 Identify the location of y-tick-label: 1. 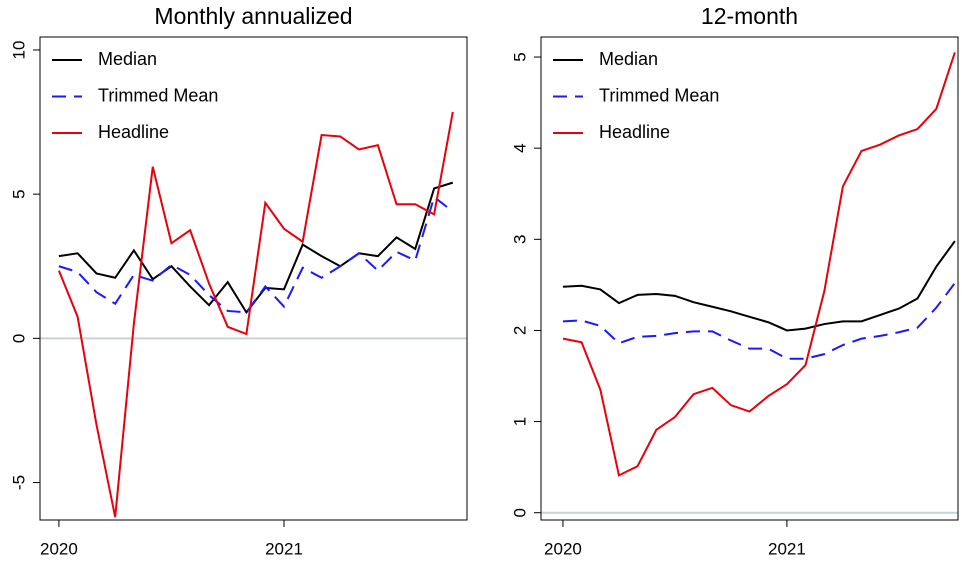
(519, 421).